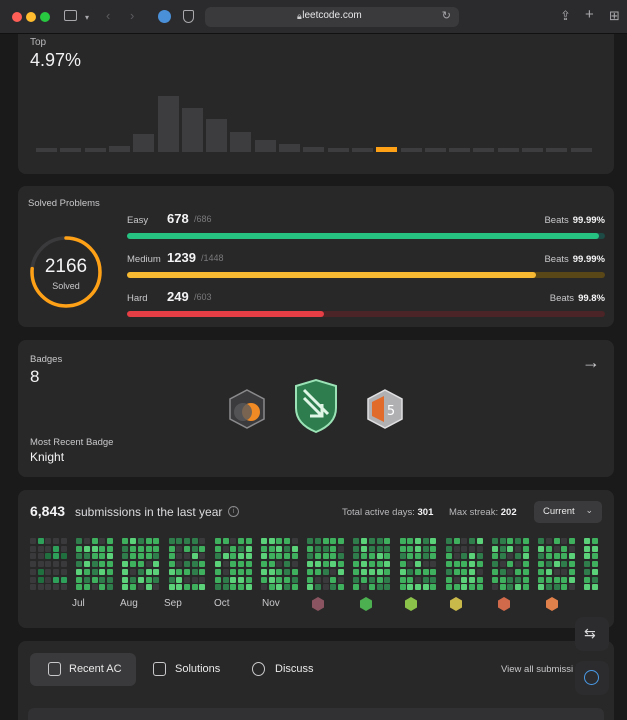 The width and height of the screenshot is (627, 720). What do you see at coordinates (568, 512) in the screenshot?
I see `year-dropdown: Current ⌄` at bounding box center [568, 512].